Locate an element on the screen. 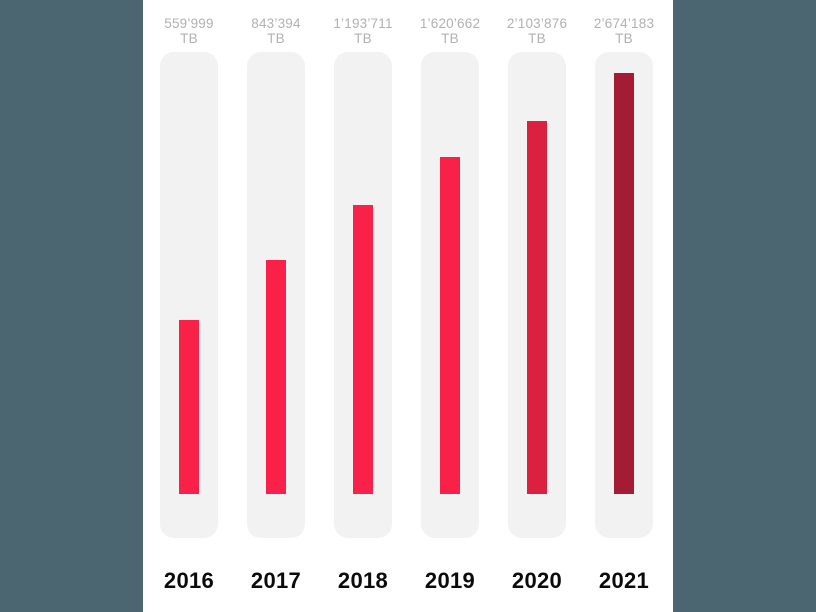 The image size is (816, 612). chart-column: 843’394 TB 2017 is located at coordinates (276, 297).